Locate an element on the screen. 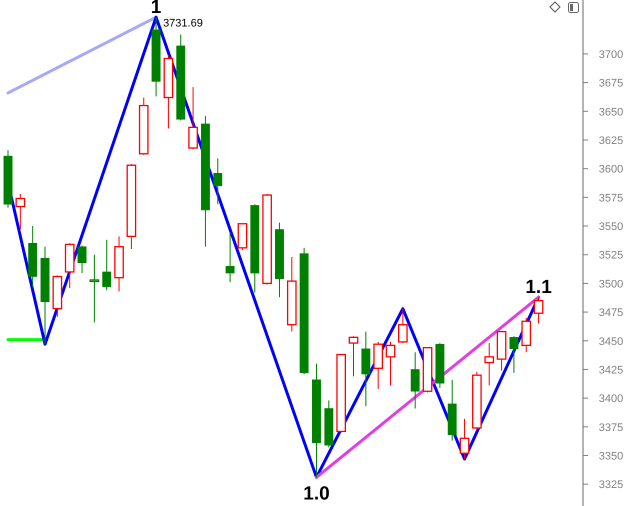 Image resolution: width=630 pixels, height=506 pixels. annotation: 1.0 is located at coordinates (316, 493).